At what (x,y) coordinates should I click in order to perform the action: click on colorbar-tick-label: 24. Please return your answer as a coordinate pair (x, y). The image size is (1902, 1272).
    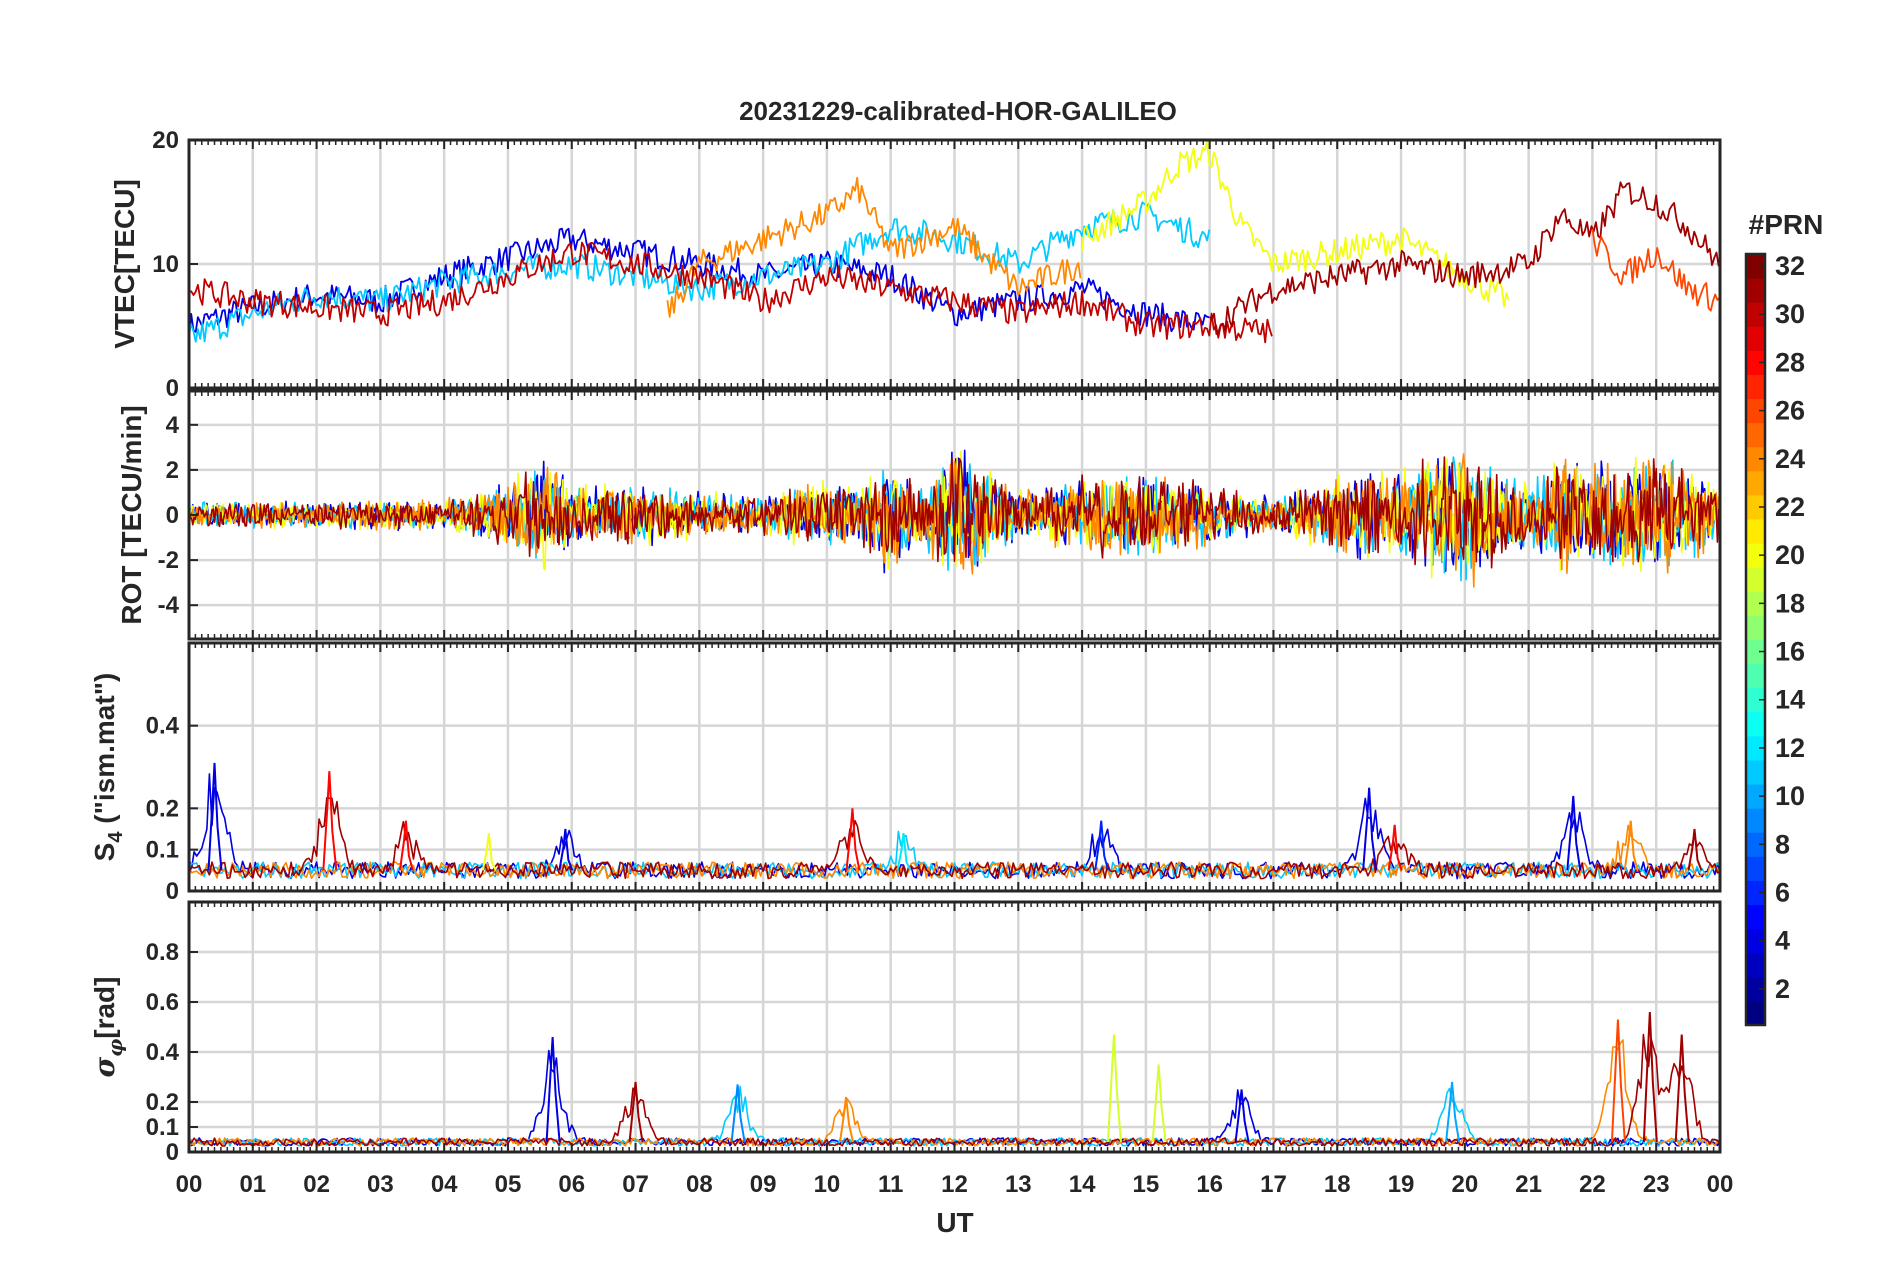
    Looking at the image, I should click on (1790, 459).